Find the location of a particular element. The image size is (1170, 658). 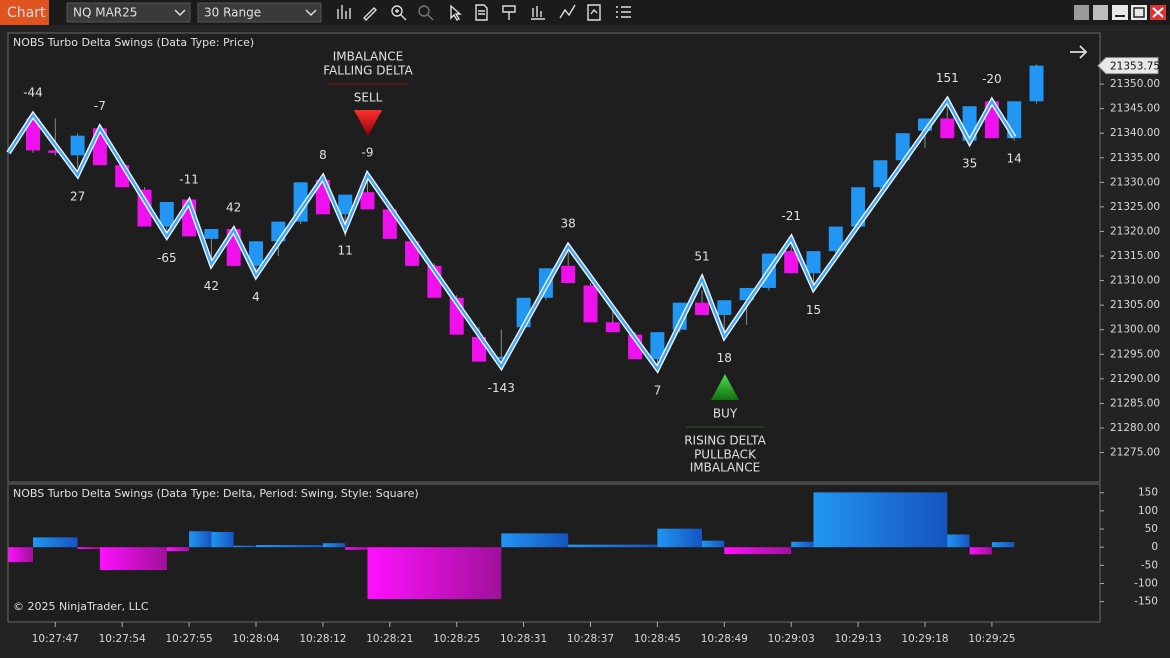

swing-delta-label: 151 is located at coordinates (947, 78).